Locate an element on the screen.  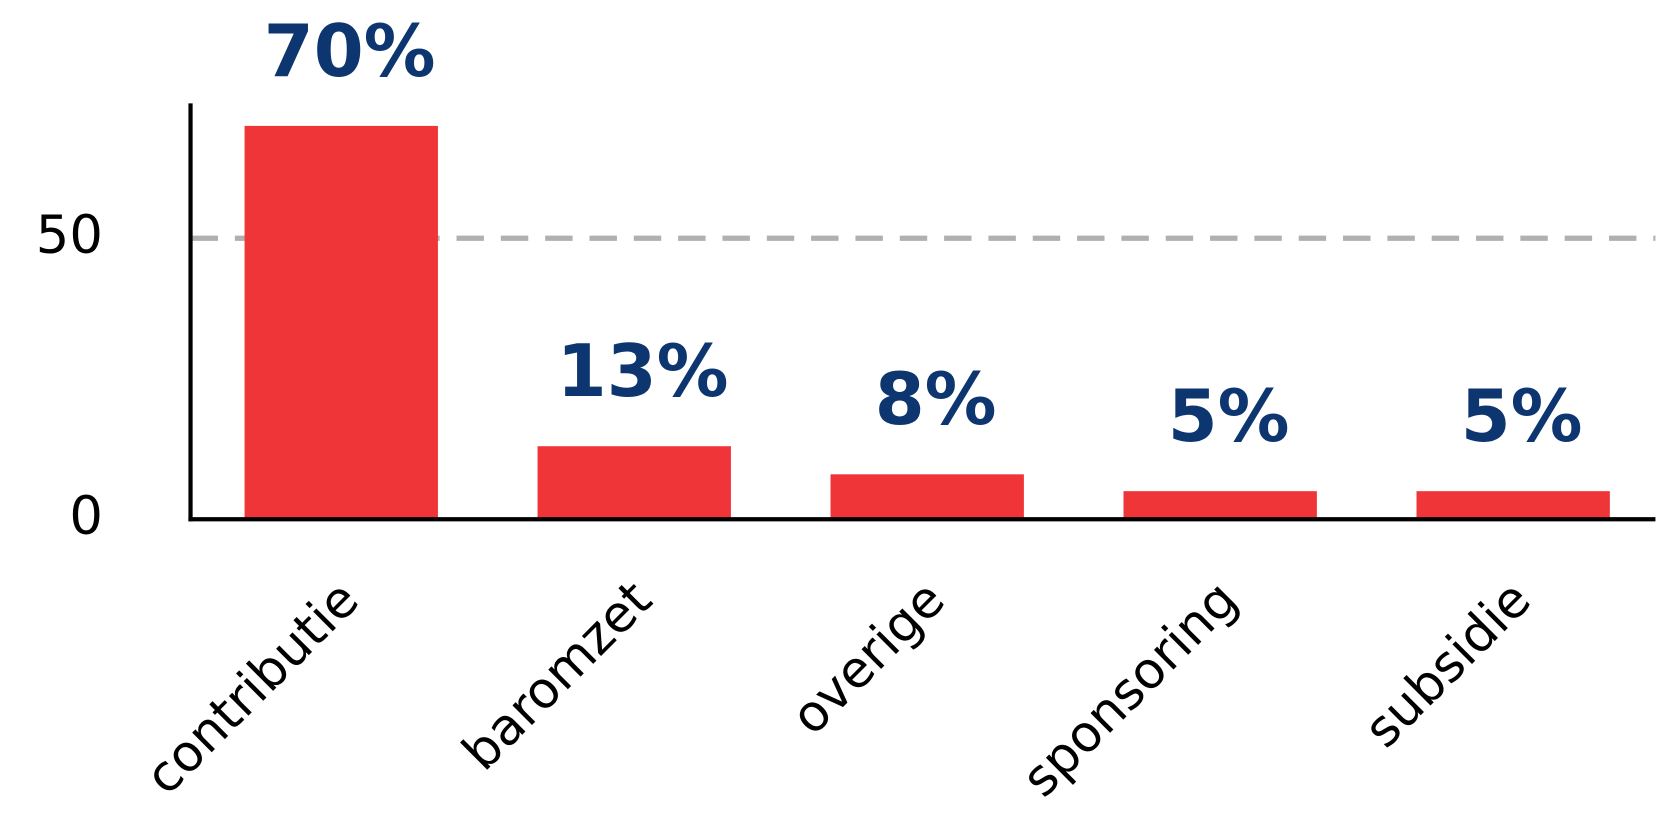
x-tick-label: subsidie is located at coordinates (1447, 663).